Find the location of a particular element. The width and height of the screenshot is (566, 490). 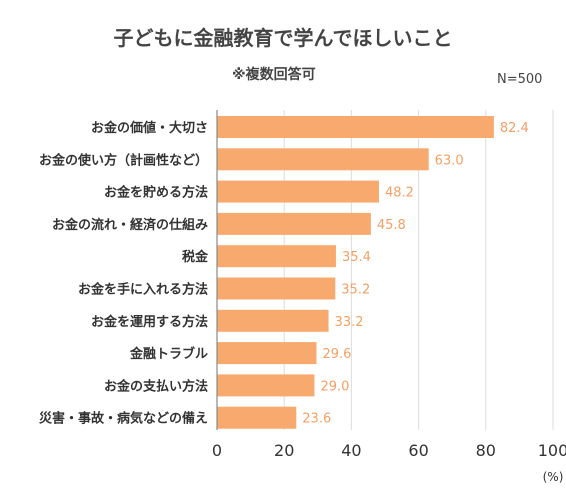

category-label: お金の価値・大切さ is located at coordinates (149, 128).